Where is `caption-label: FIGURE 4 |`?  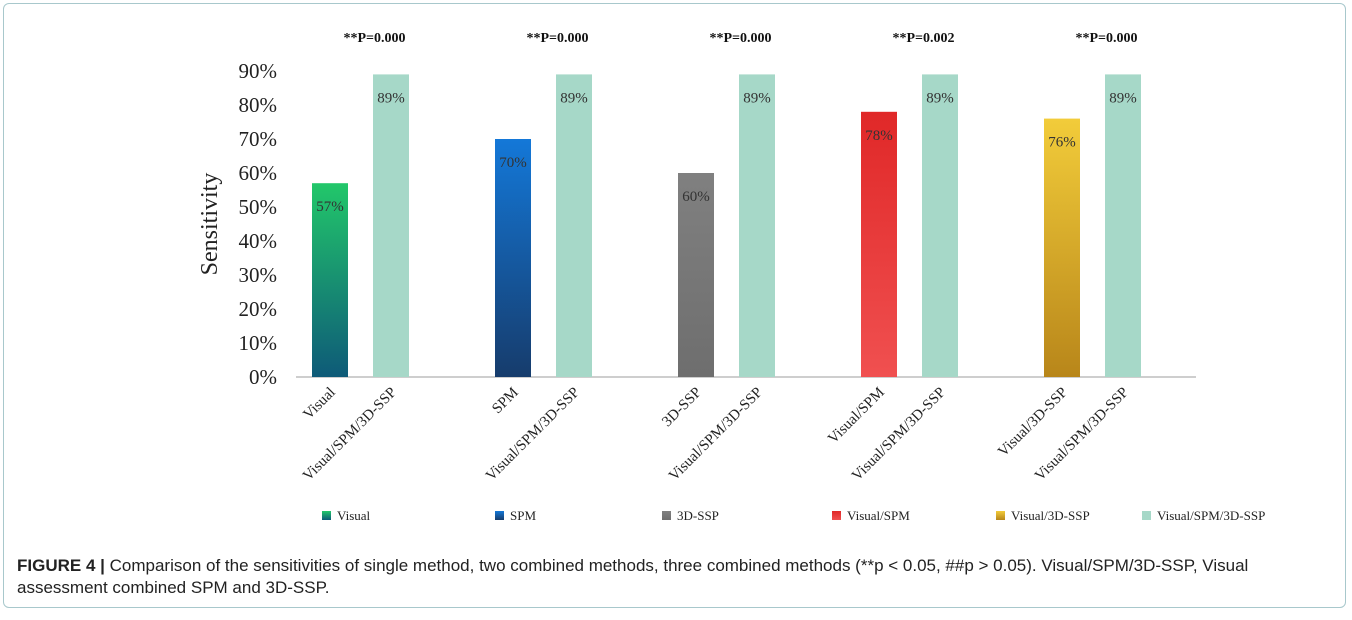 caption-label: FIGURE 4 | is located at coordinates (61, 565).